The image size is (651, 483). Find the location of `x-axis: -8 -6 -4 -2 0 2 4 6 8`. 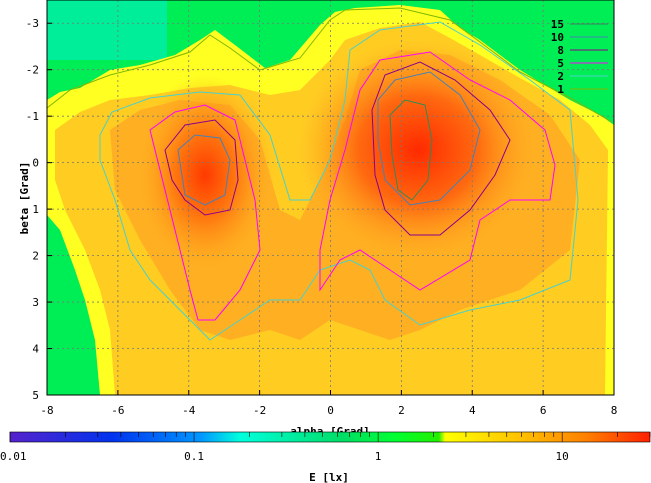

x-axis: -8 -6 -4 -2 0 2 4 6 8 is located at coordinates (328, 403).